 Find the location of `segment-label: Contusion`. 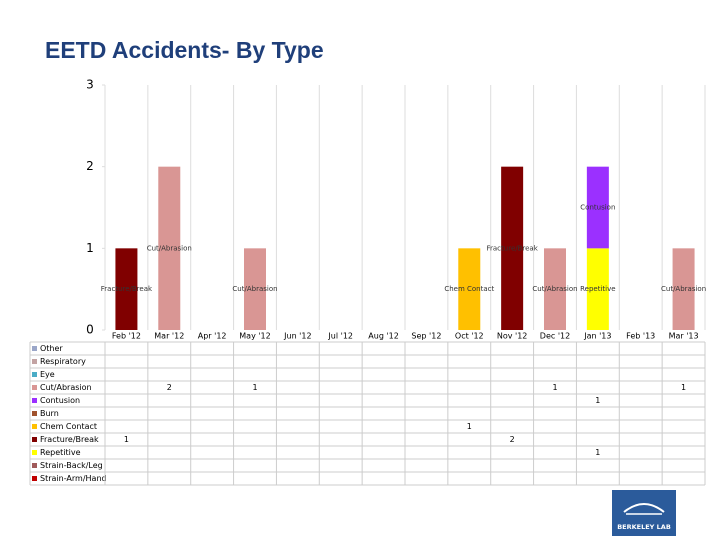

segment-label: Contusion is located at coordinates (597, 208).